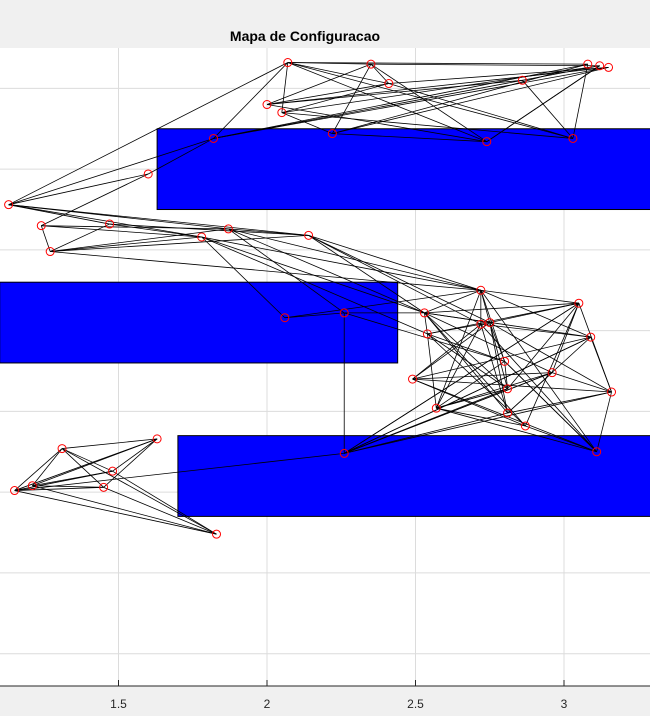  What do you see at coordinates (415, 704) in the screenshot?
I see `x-tick-label: 2.5` at bounding box center [415, 704].